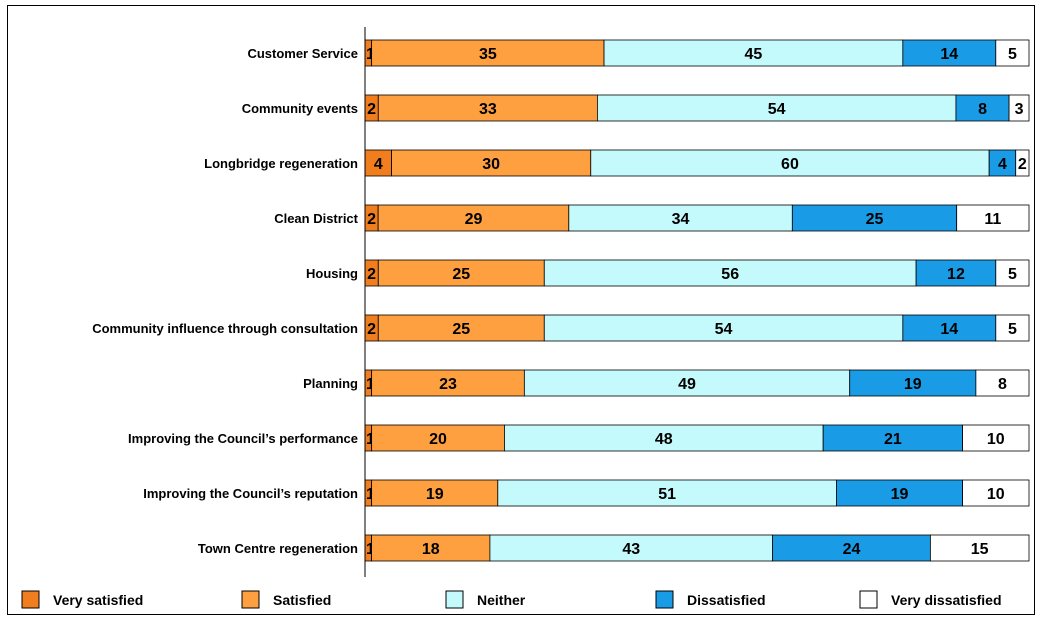 This screenshot has width=1042, height=619. What do you see at coordinates (491, 164) in the screenshot?
I see `data-label: 30` at bounding box center [491, 164].